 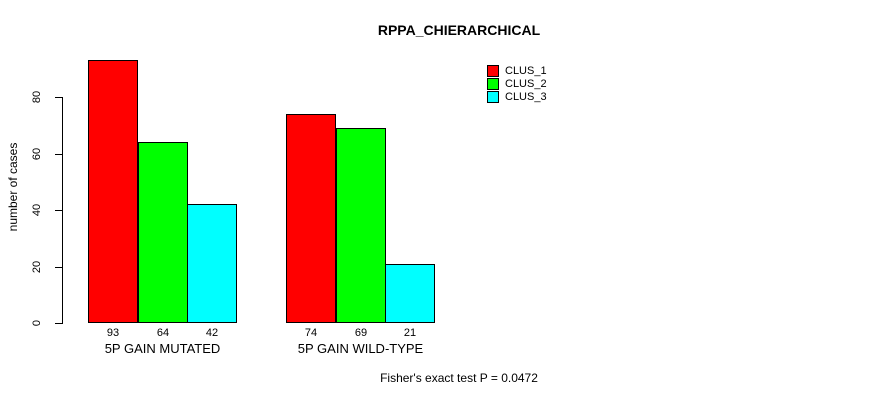 What do you see at coordinates (410, 333) in the screenshot?
I see `bar-value-label: 21` at bounding box center [410, 333].